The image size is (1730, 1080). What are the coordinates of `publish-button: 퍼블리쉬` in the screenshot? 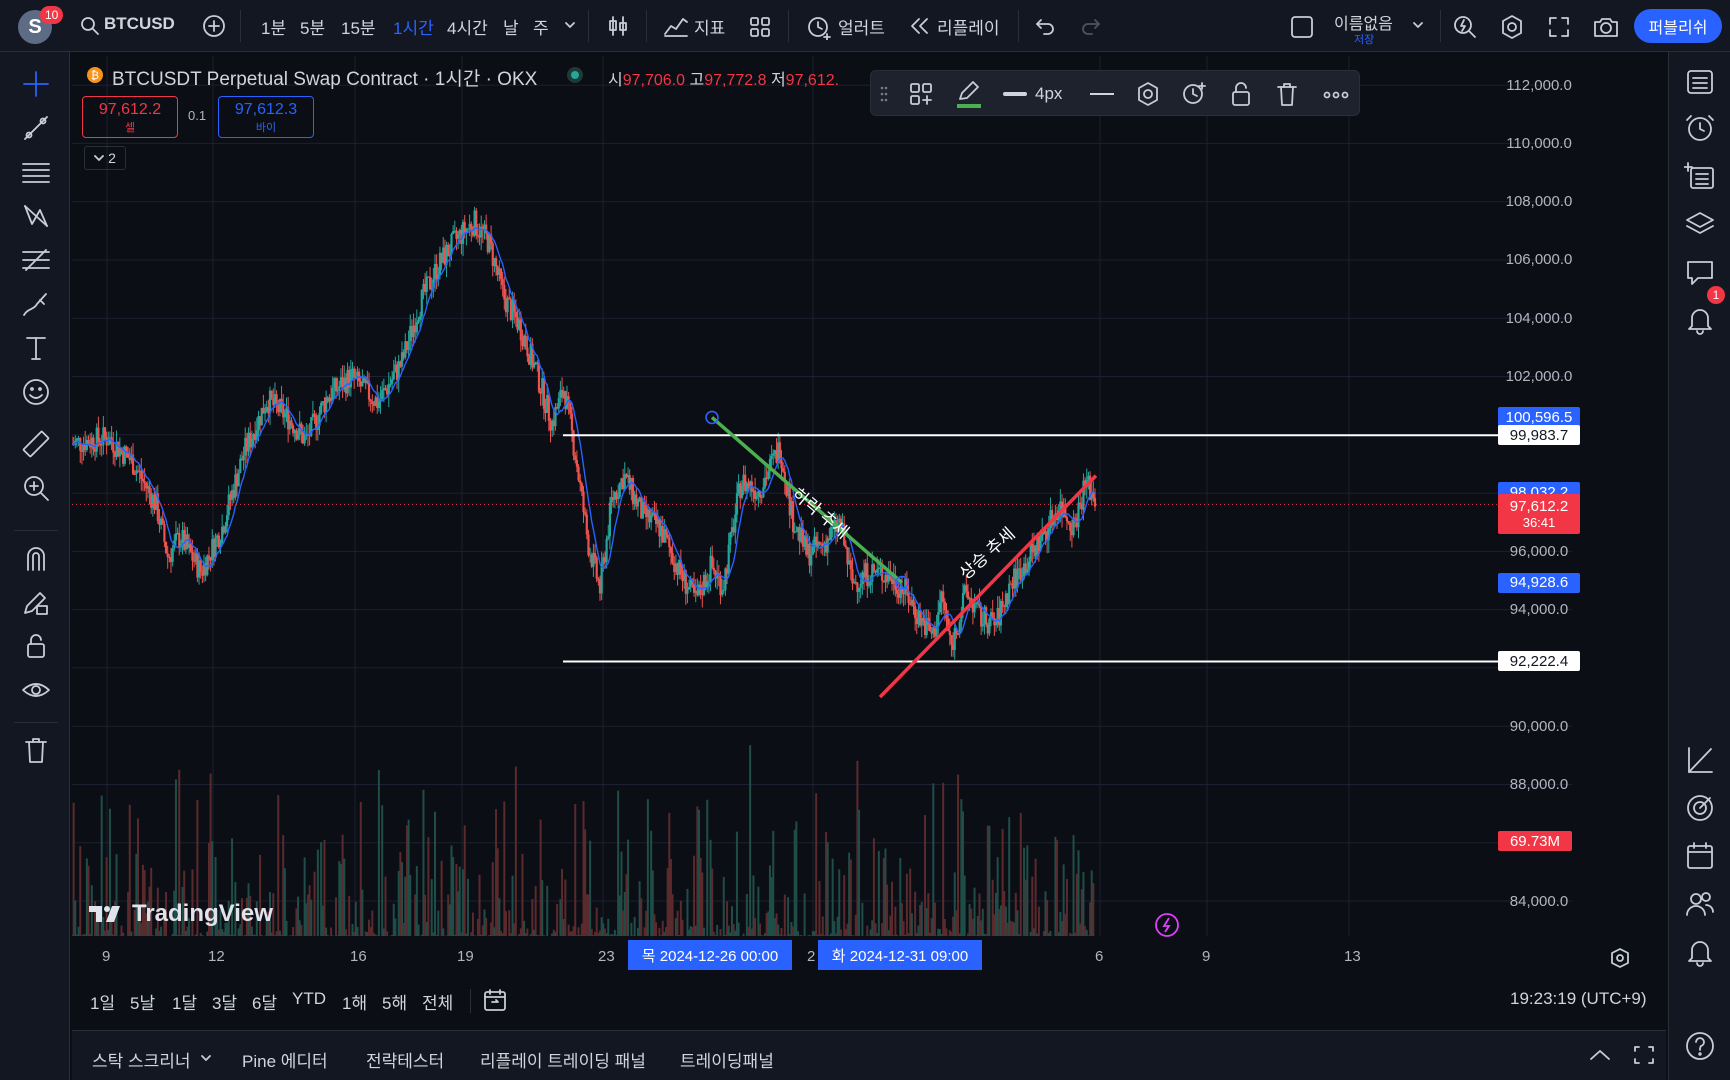 It's located at (1678, 26).